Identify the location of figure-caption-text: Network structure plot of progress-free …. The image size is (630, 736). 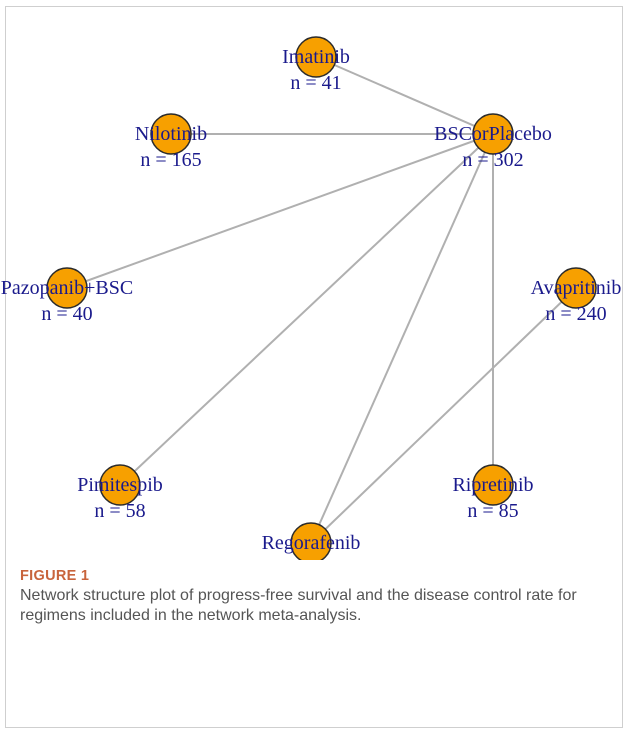
(298, 605).